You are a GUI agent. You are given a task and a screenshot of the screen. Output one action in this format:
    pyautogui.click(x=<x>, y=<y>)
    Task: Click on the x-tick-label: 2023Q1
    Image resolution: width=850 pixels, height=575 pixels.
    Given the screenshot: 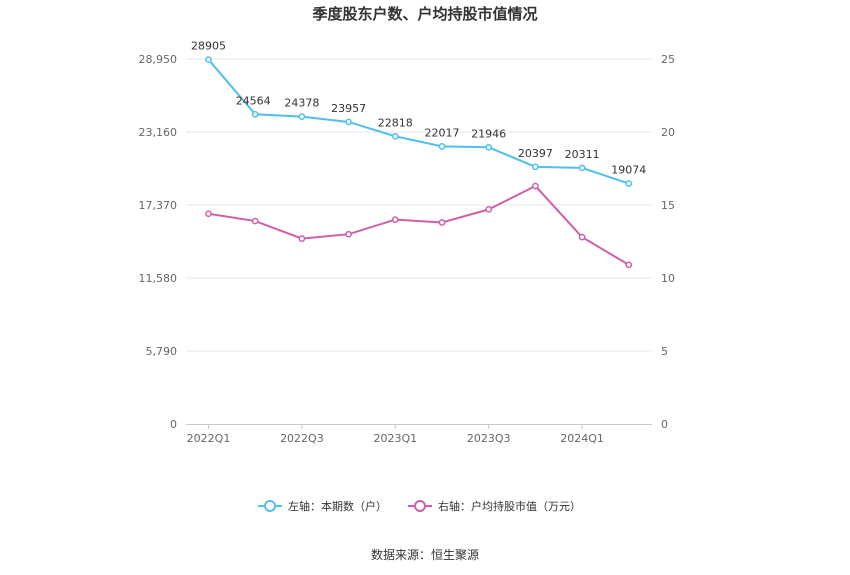 What is the action you would take?
    pyautogui.click(x=395, y=438)
    